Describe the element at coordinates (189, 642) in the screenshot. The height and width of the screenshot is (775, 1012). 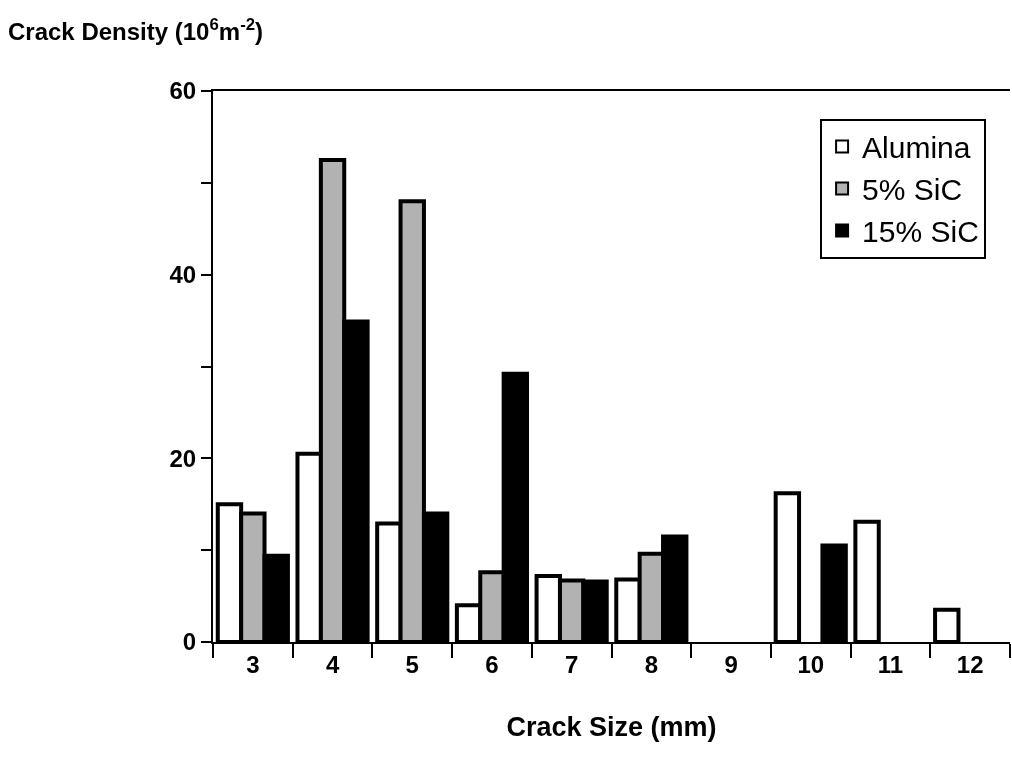
I see `y-tick-label: 0` at that location.